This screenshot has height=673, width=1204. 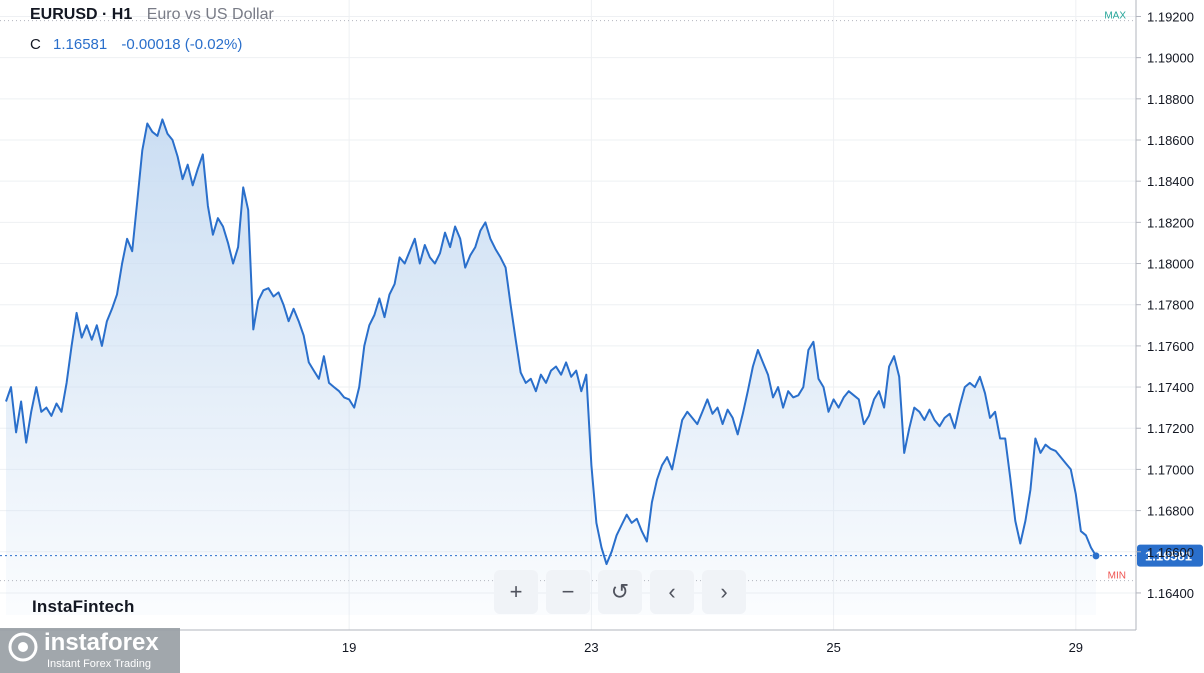 I want to click on y-tick-label: 1.19200, so click(x=1170, y=16).